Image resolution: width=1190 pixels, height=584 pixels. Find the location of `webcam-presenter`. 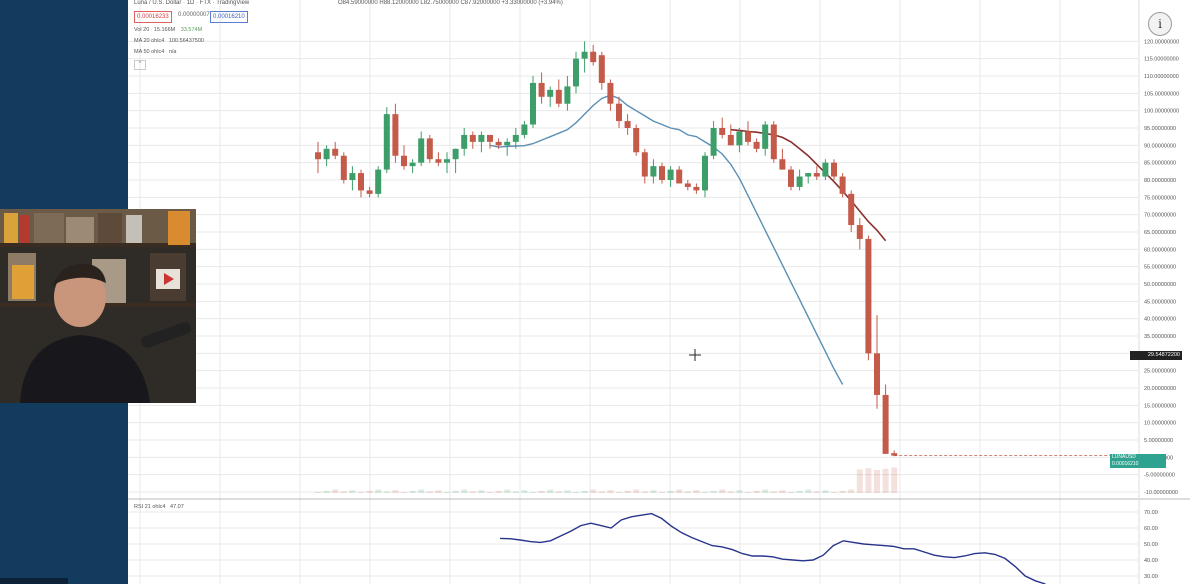

webcam-presenter is located at coordinates (98, 306).